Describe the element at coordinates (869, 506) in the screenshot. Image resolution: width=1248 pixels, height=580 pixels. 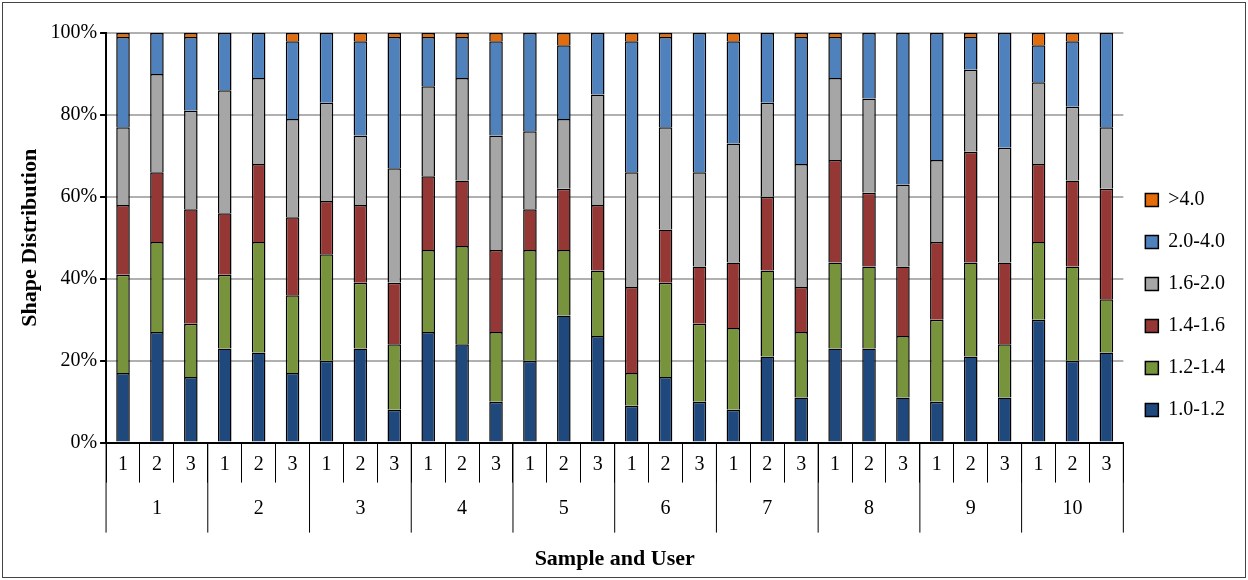
I see `text: 8` at that location.